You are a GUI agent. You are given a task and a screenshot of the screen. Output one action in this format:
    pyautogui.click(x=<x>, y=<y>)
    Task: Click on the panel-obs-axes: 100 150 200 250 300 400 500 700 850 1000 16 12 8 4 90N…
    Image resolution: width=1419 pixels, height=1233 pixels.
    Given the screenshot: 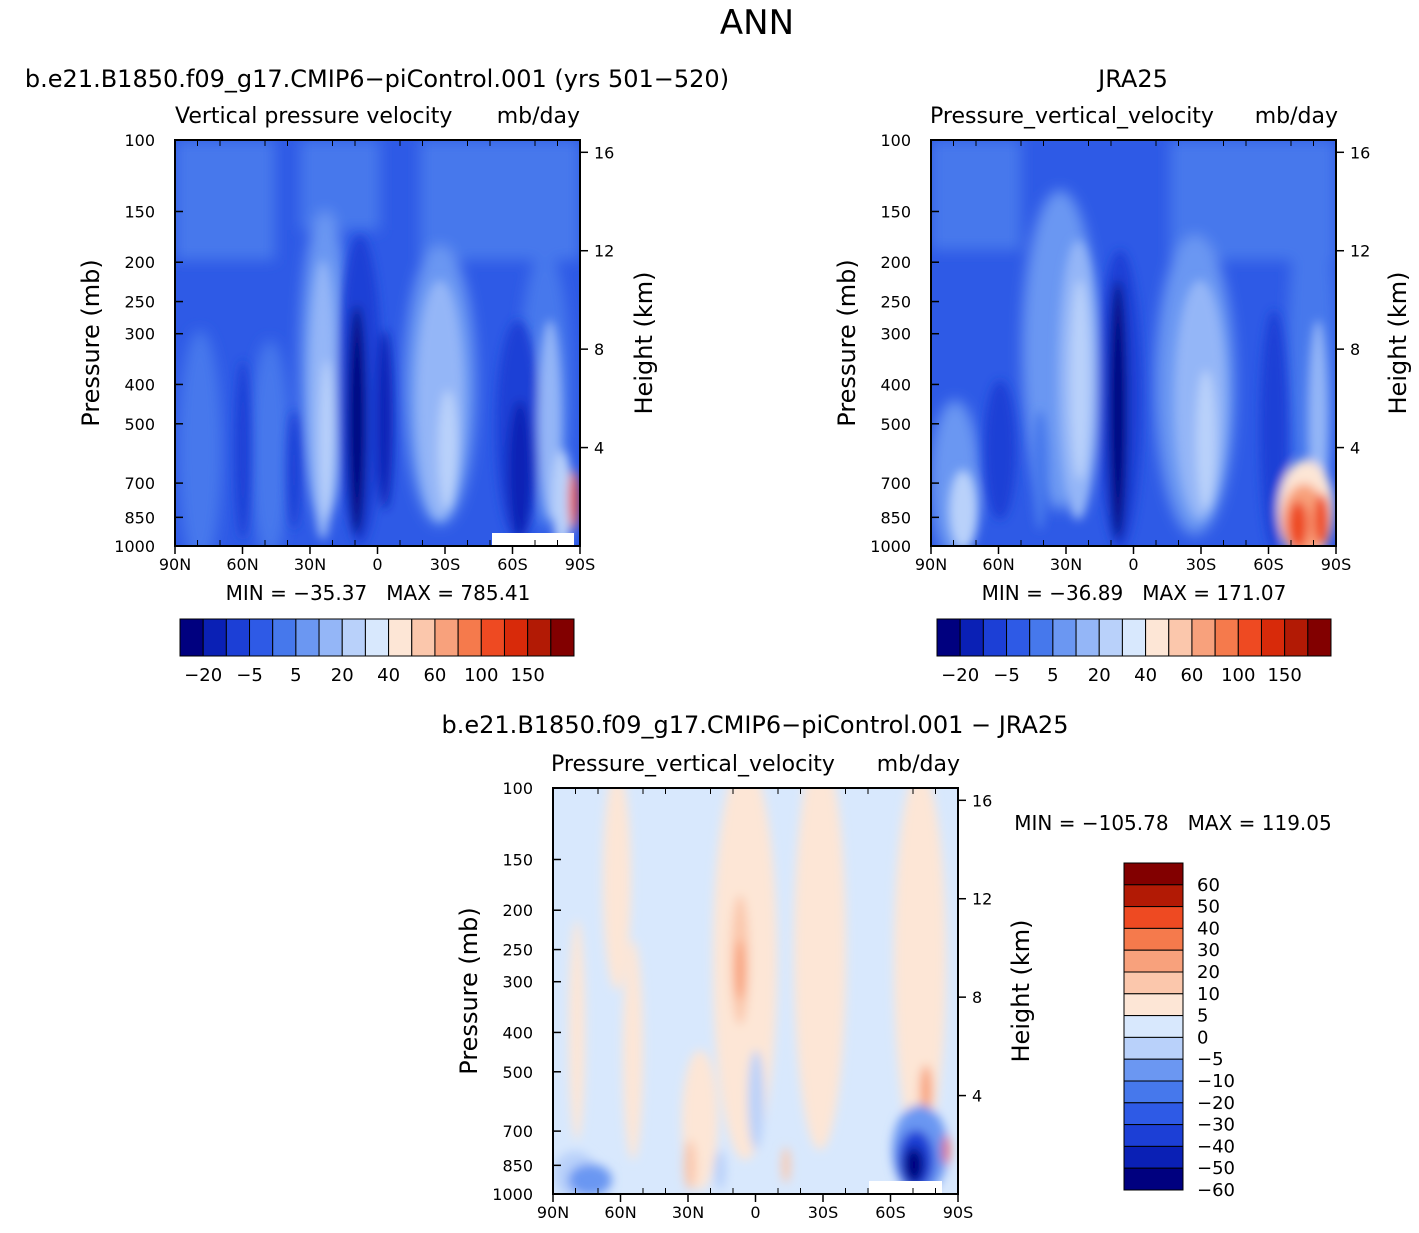 What is the action you would take?
    pyautogui.click(x=1120, y=352)
    